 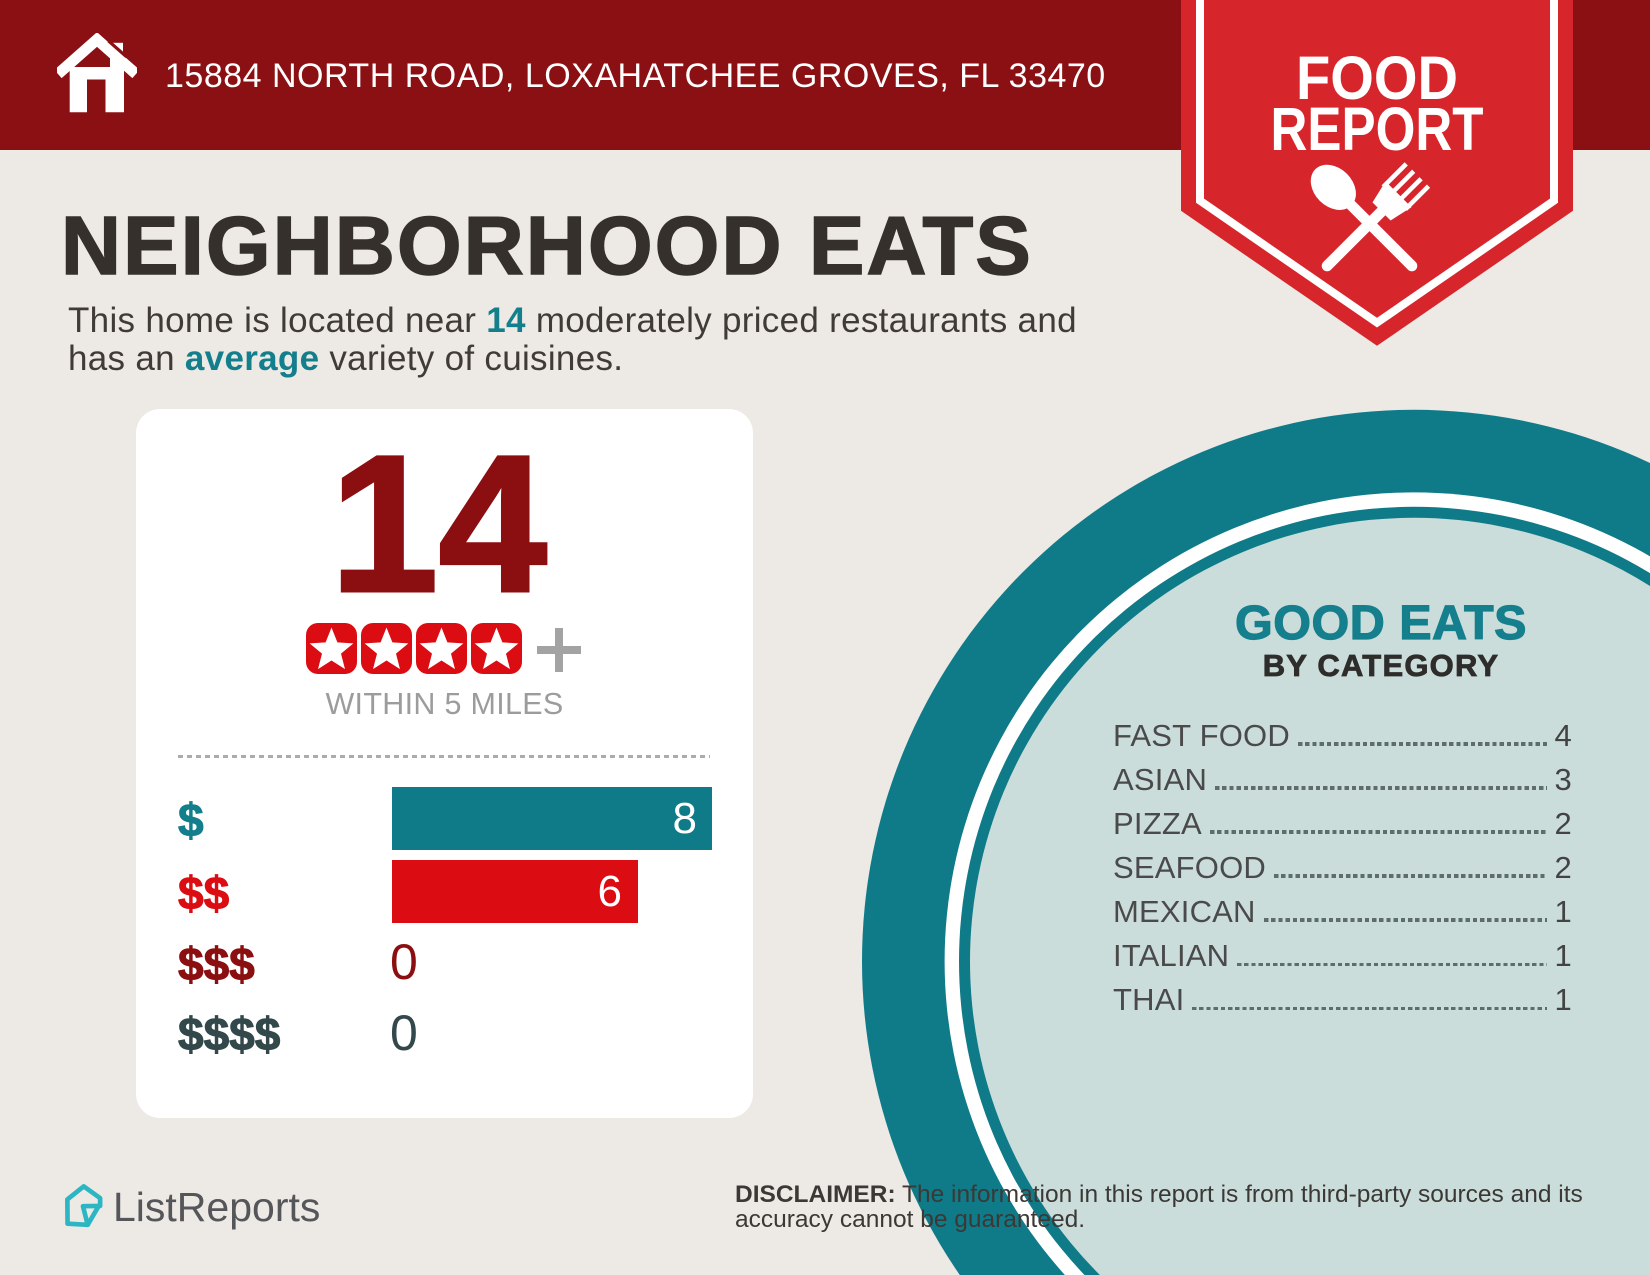 I want to click on svg-text: REPORT, so click(x=1377, y=129).